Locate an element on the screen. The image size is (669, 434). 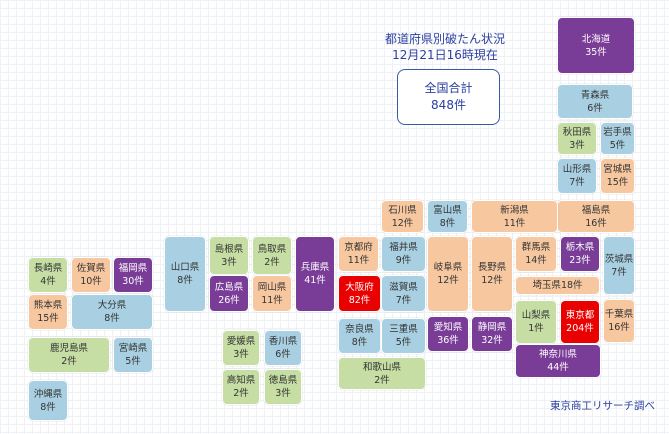
prefecture-name: 岐阜県 is located at coordinates (448, 267).